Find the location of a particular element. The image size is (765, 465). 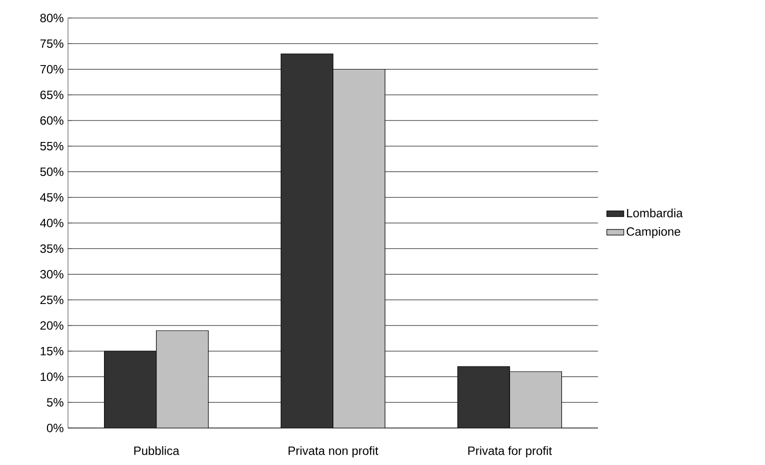

y-tick-label: 40% is located at coordinates (52, 223).